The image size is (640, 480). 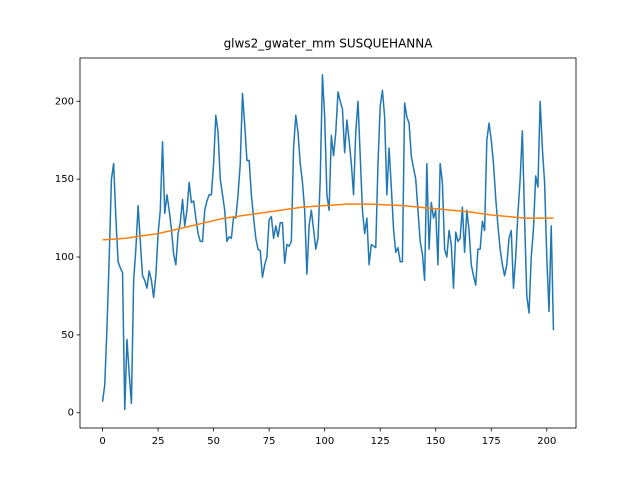 I want to click on x-tick-label: 175, so click(x=491, y=441).